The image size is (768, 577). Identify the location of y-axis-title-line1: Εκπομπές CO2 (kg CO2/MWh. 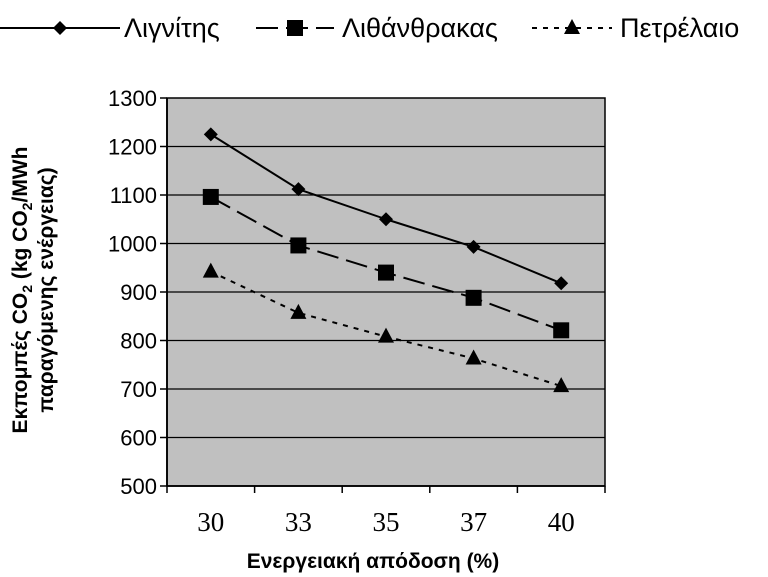
(22, 290).